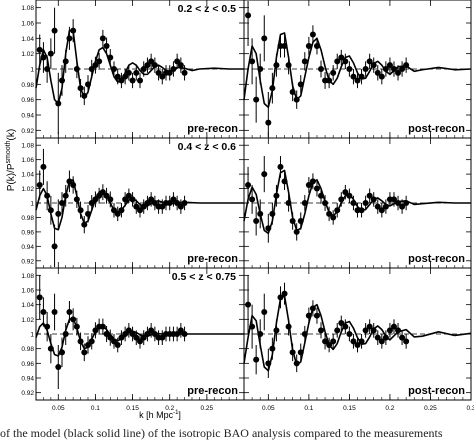  What do you see at coordinates (207, 408) in the screenshot?
I see `x-tick-label: 0.25` at bounding box center [207, 408].